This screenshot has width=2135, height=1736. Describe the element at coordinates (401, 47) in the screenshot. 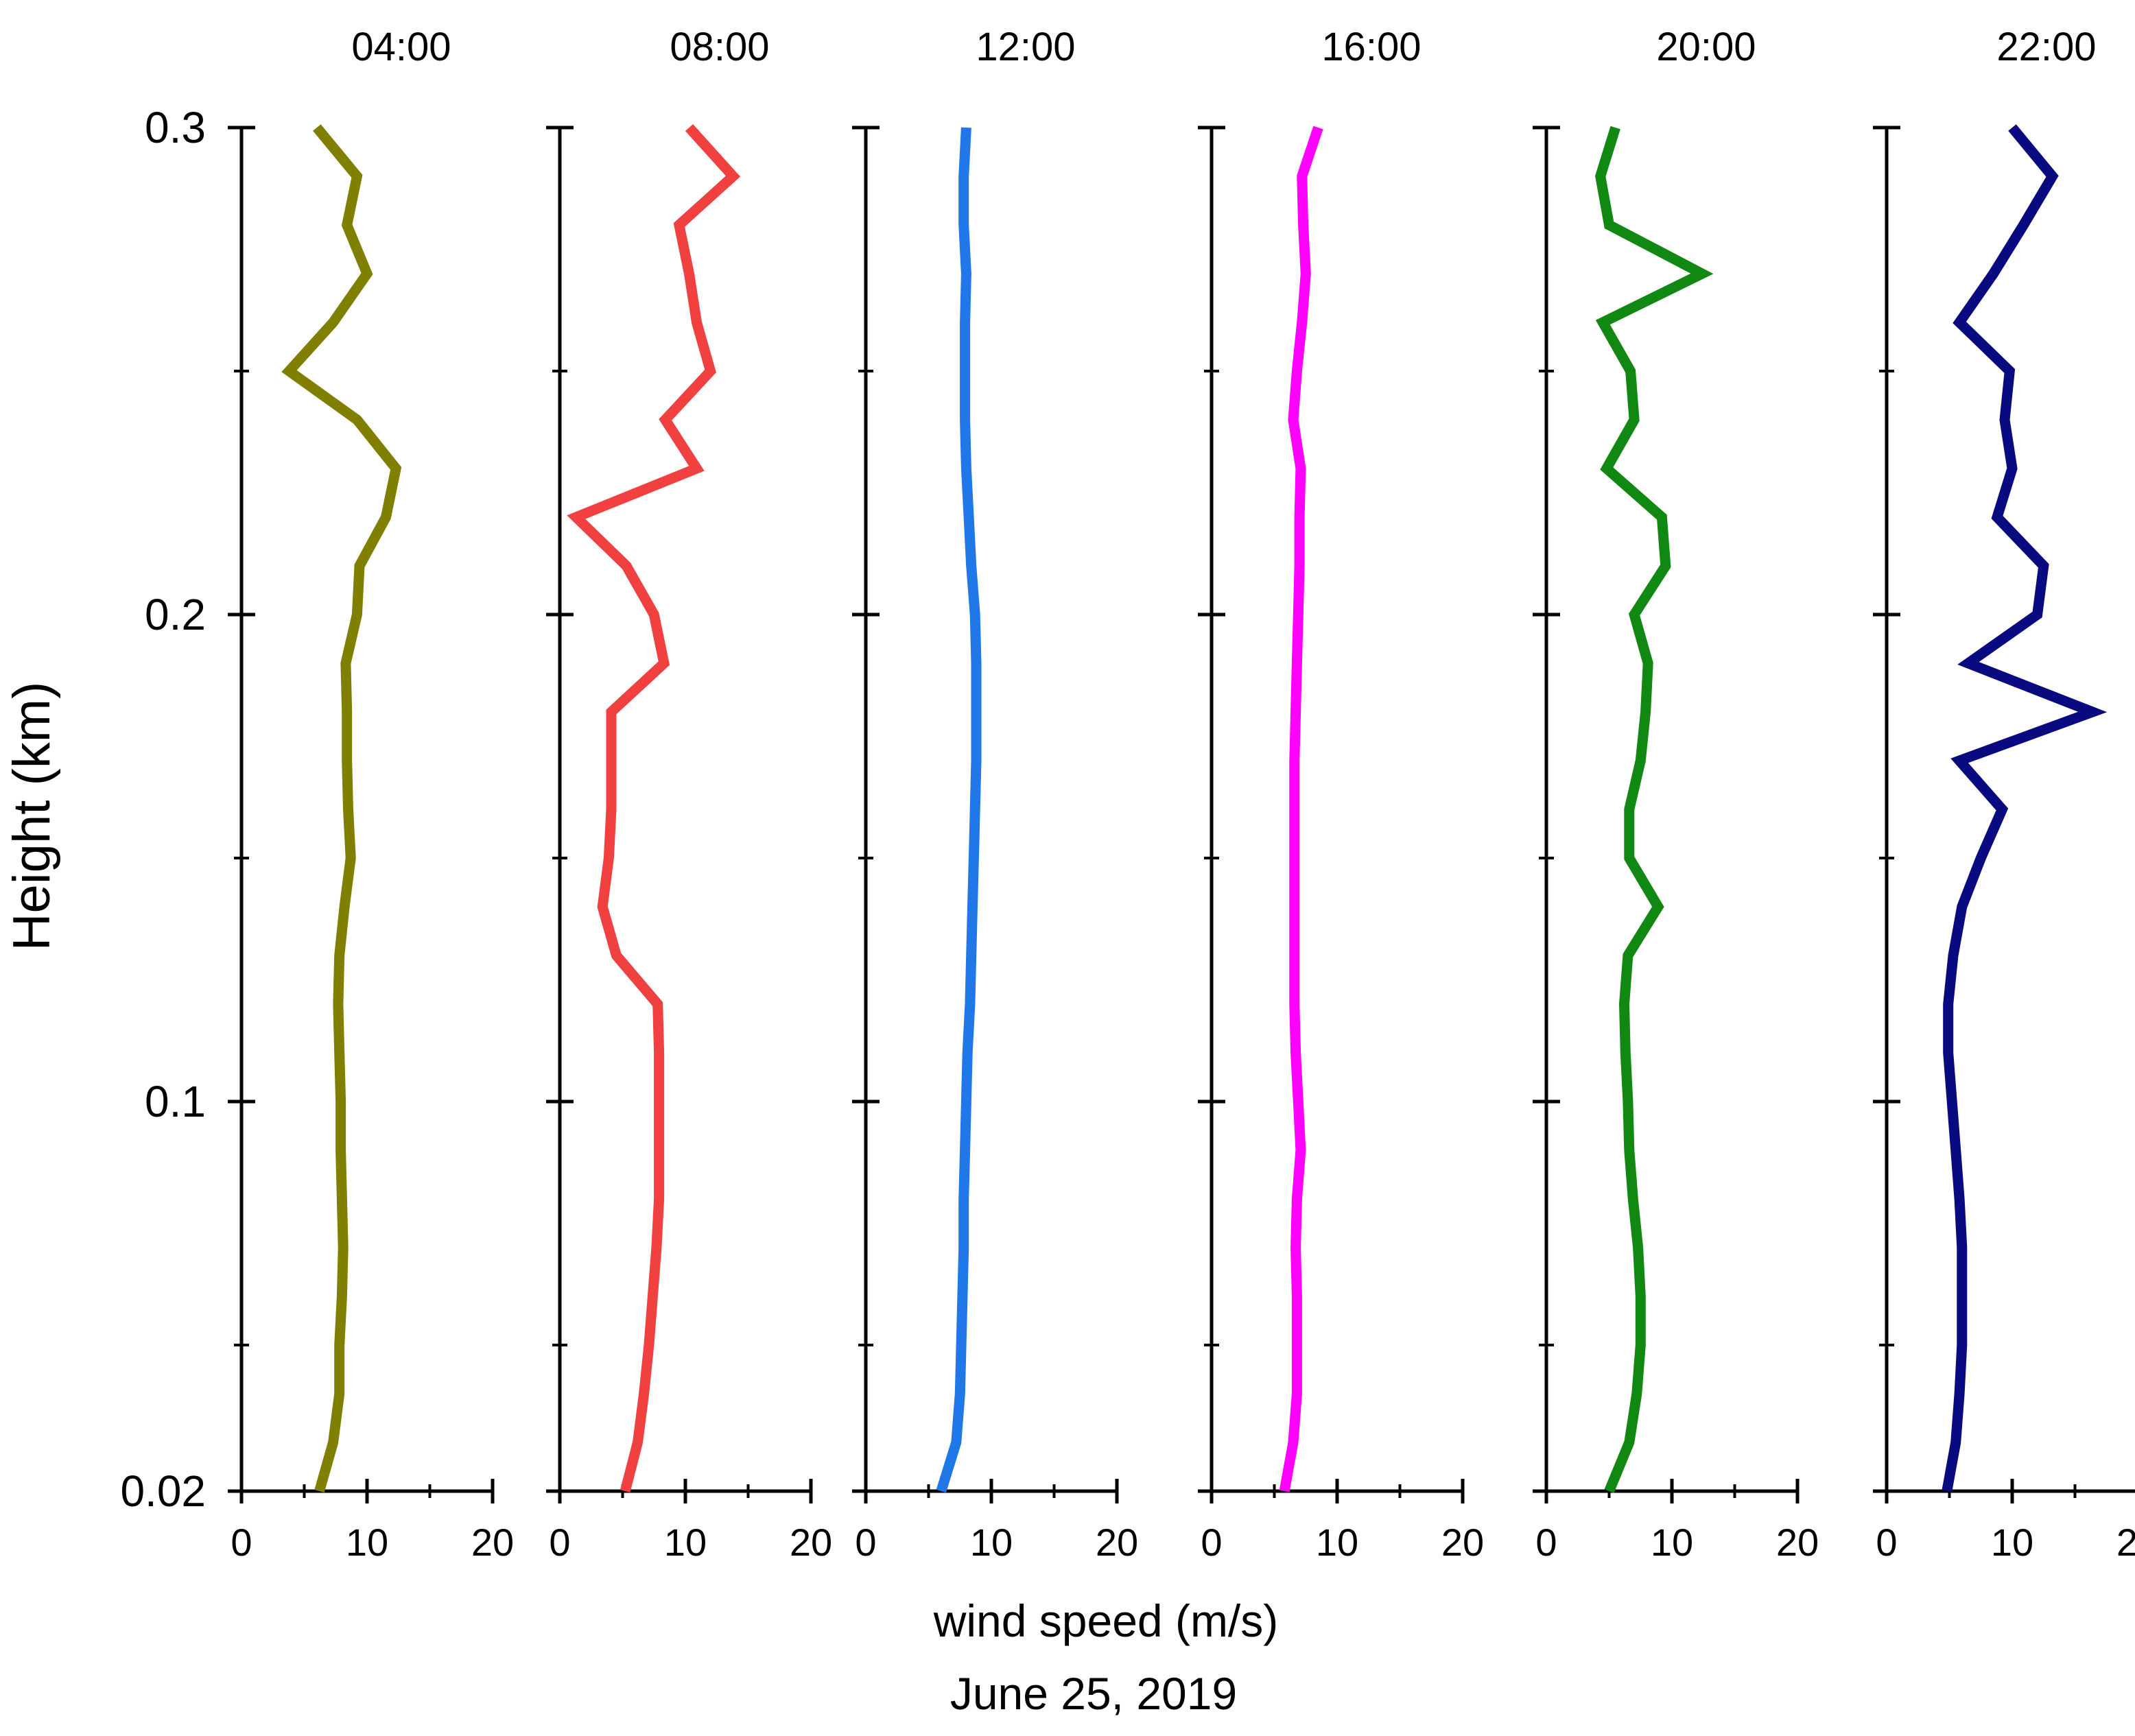

I see `panel-title: 04:00` at that location.